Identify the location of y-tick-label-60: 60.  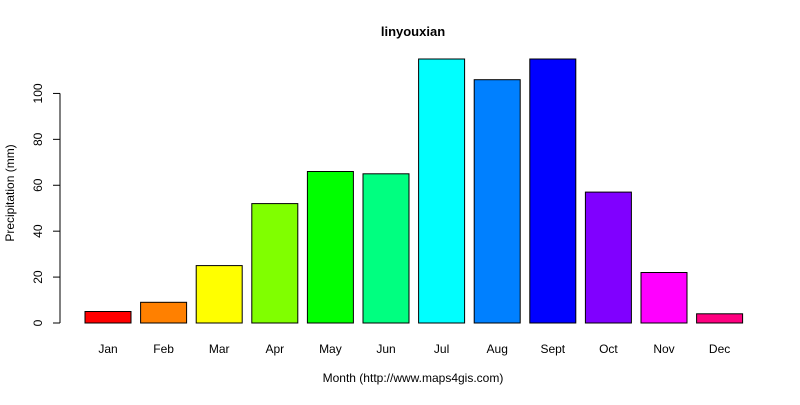
(38, 185).